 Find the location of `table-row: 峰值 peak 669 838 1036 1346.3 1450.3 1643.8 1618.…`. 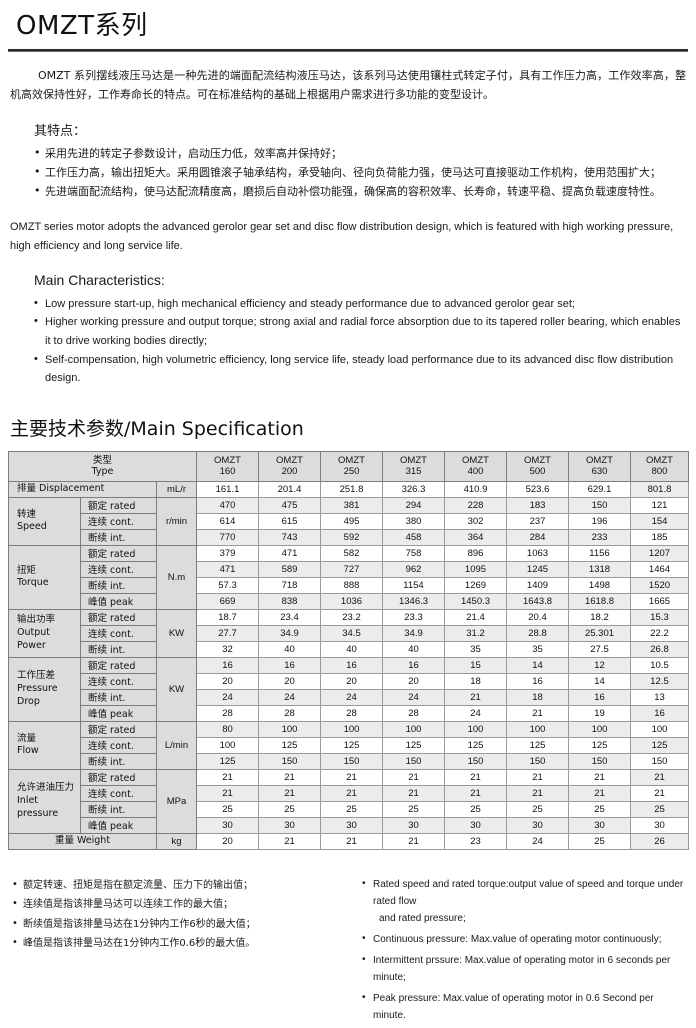

table-row: 峰值 peak 669 838 1036 1346.3 1450.3 1643.8 1618.… is located at coordinates (349, 601).